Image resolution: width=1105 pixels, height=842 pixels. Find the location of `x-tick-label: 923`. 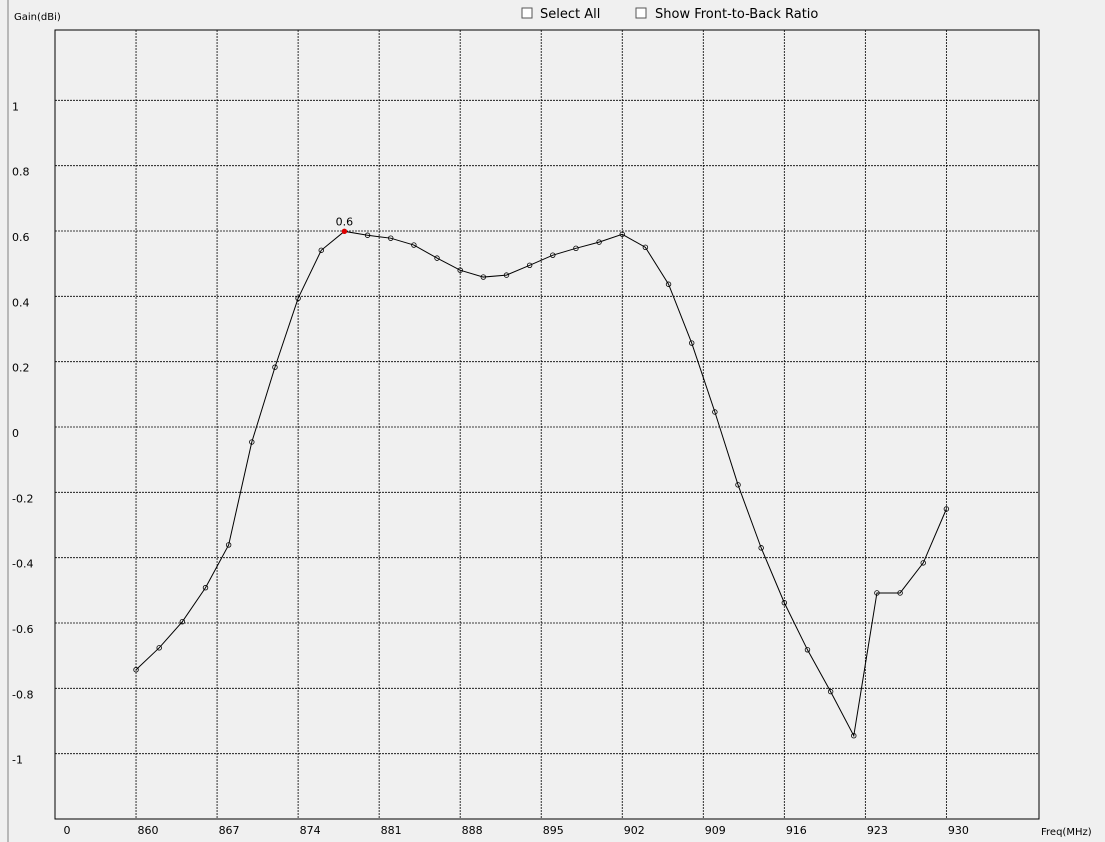

x-tick-label: 923 is located at coordinates (877, 830).